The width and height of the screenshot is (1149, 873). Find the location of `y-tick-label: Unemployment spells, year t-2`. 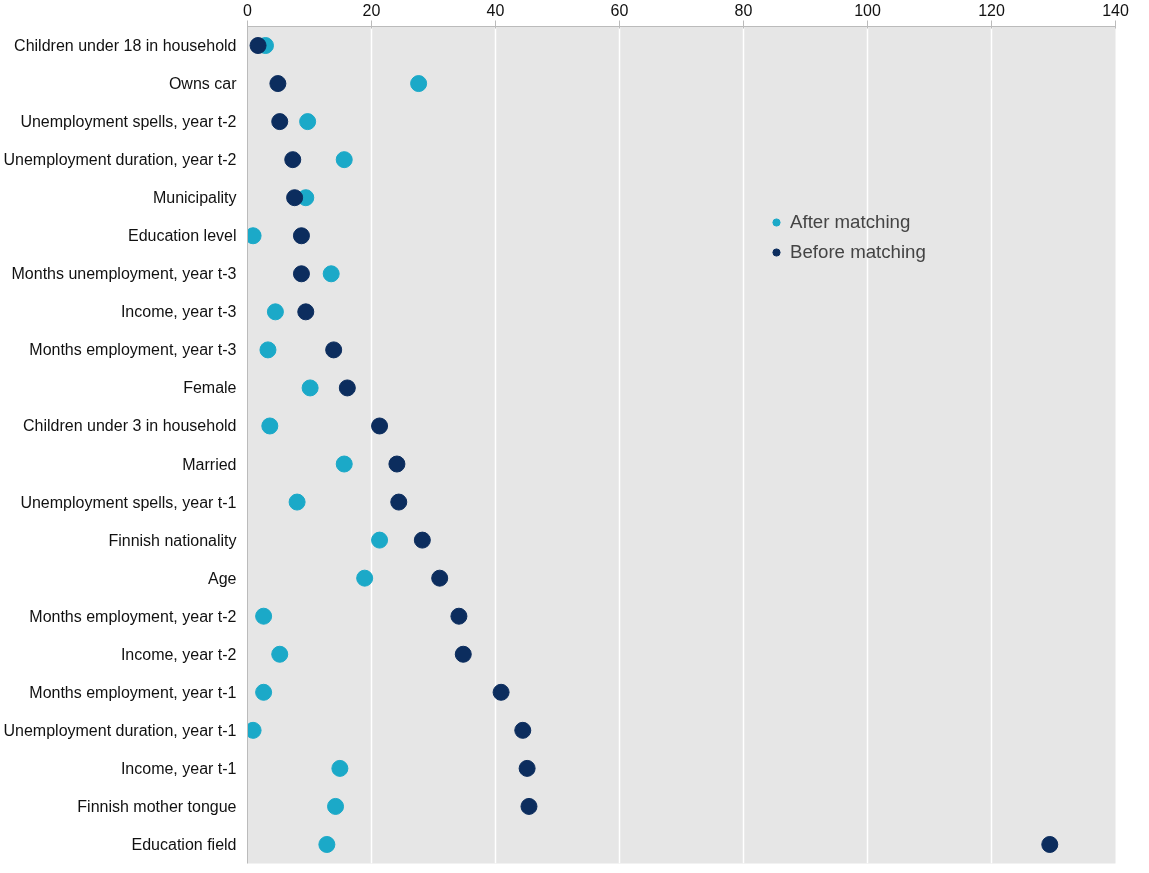

y-tick-label: Unemployment spells, year t-2 is located at coordinates (128, 122).